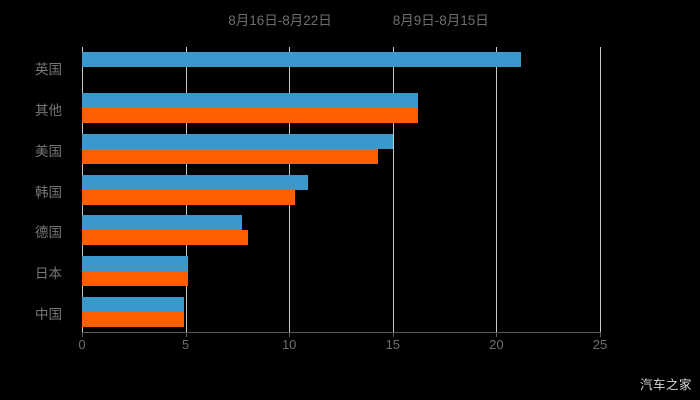 This screenshot has width=700, height=400. What do you see at coordinates (133, 319) in the screenshot?
I see `bar-中国-8月9日-8月15日` at bounding box center [133, 319].